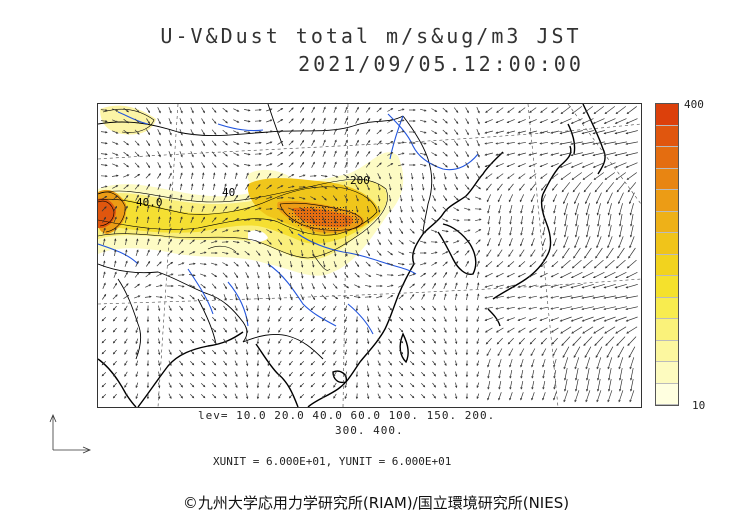 The height and width of the screenshot is (532, 752). I want to click on contour-levels-line1: lev= 10.0 20.0 40.0 60.0 100. 150. 200., so click(347, 415).